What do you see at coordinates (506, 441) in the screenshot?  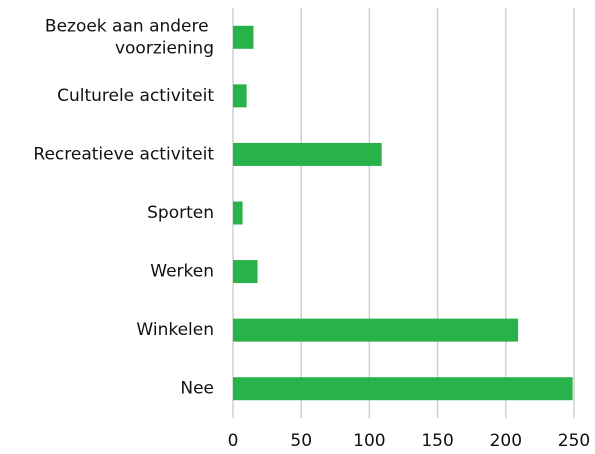 I see `x-tick-label: 200` at bounding box center [506, 441].